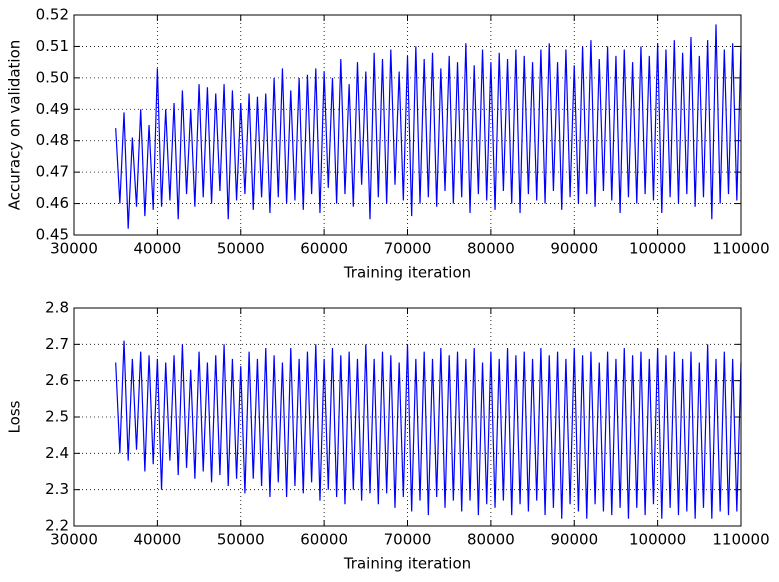  I want to click on y-tick-label: 2.4, so click(57, 453).